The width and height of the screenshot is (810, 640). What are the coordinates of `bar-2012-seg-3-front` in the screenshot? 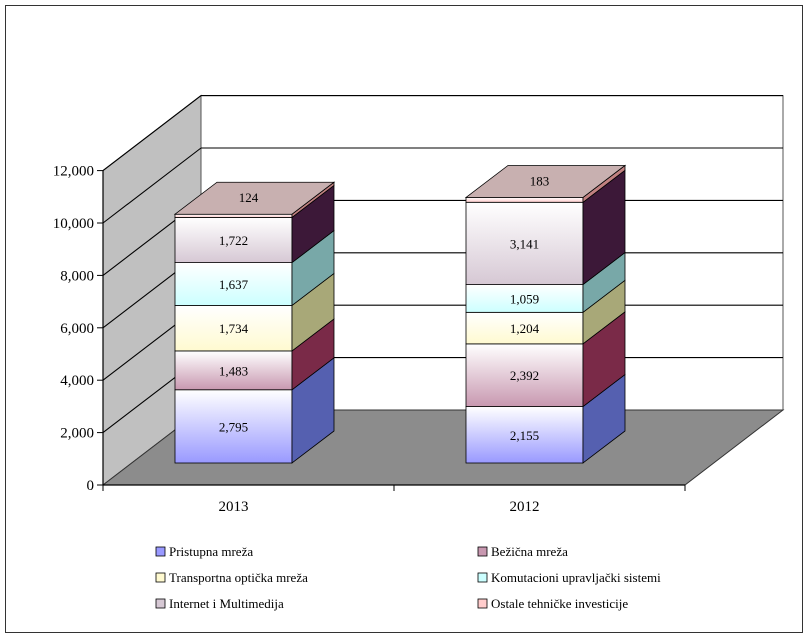 It's located at (524, 298).